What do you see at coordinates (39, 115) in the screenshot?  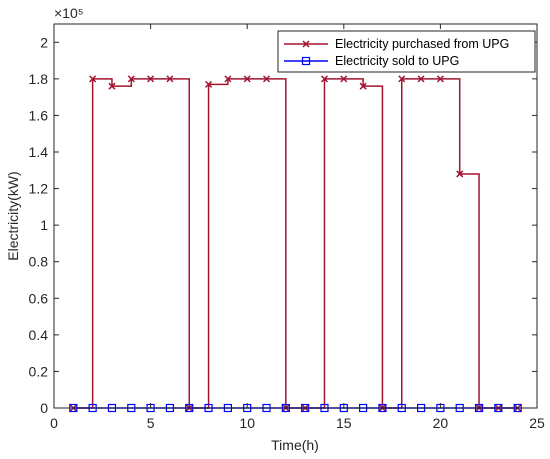 I see `y-tick-label: 1.6` at bounding box center [39, 115].